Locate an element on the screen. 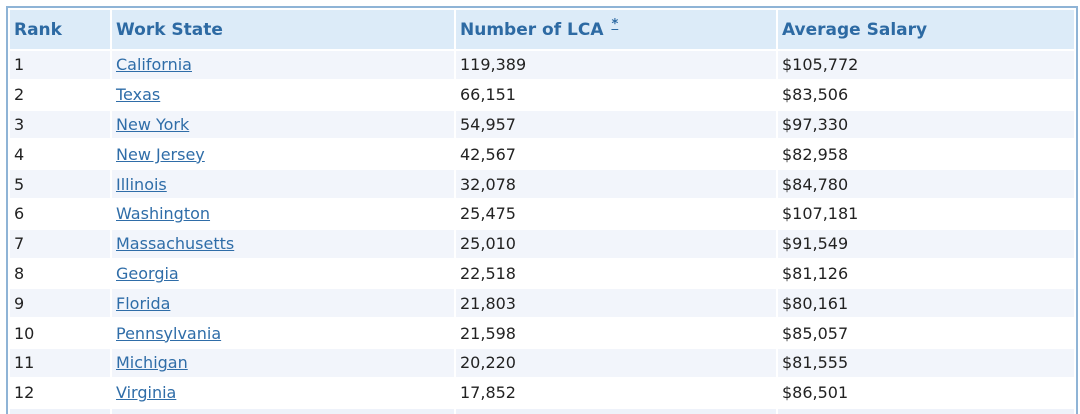 This screenshot has width=1080, height=414. rank-cell: 10 is located at coordinates (60, 333).